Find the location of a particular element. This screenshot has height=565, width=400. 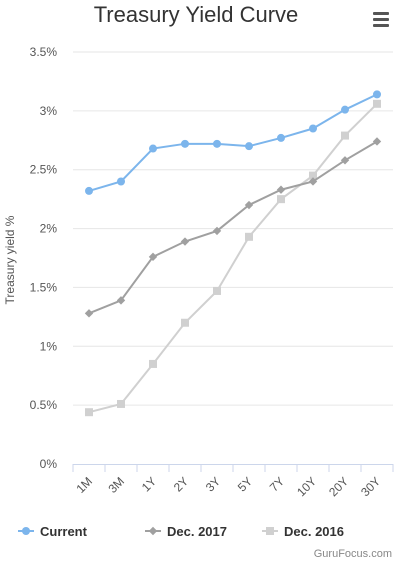

x-tick-label: 1Y is located at coordinates (149, 484).